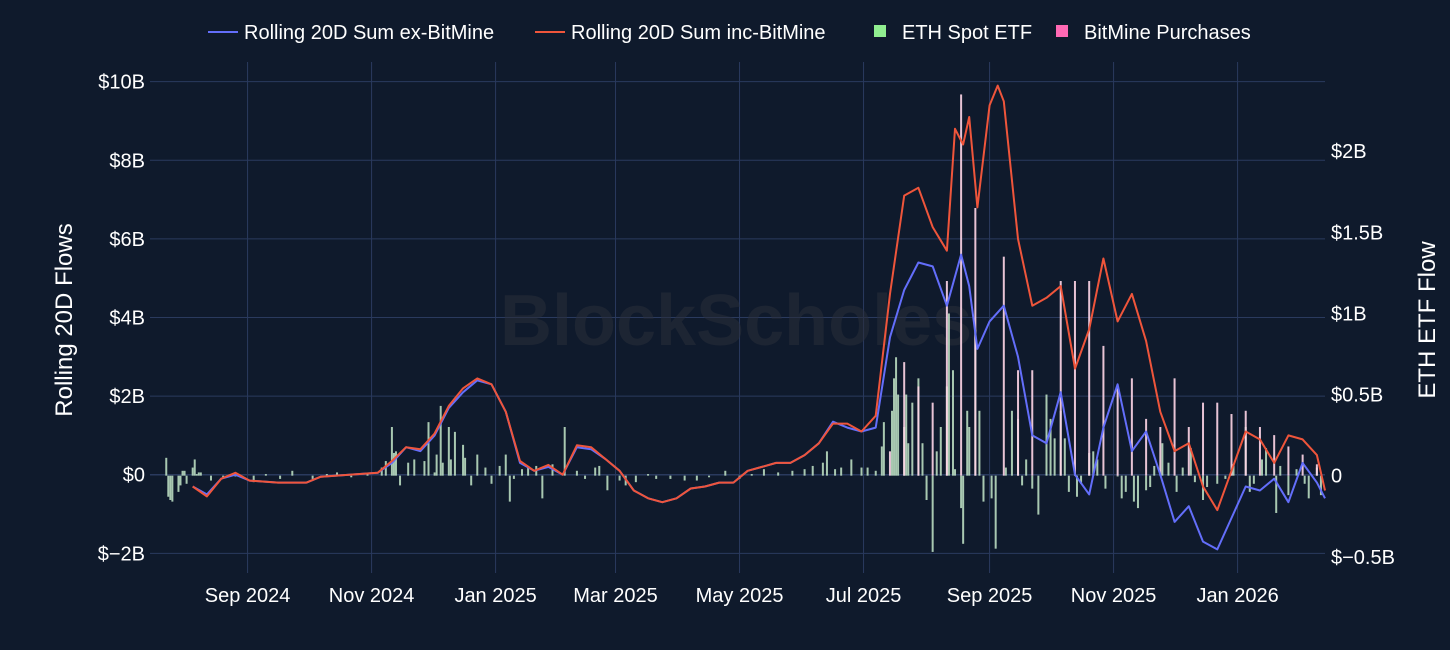  What do you see at coordinates (127, 161) in the screenshot?
I see `y-tick-label: $8B` at bounding box center [127, 161].